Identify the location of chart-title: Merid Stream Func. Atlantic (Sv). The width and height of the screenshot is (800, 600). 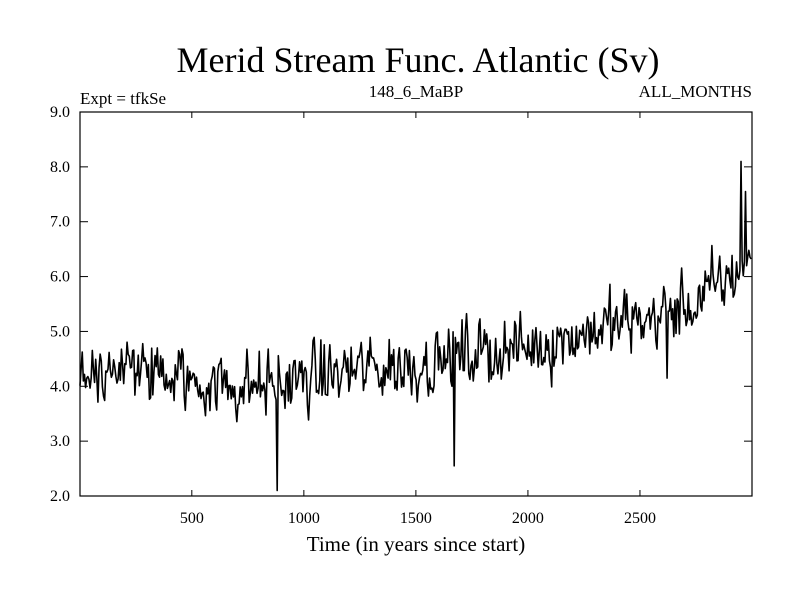
(418, 60).